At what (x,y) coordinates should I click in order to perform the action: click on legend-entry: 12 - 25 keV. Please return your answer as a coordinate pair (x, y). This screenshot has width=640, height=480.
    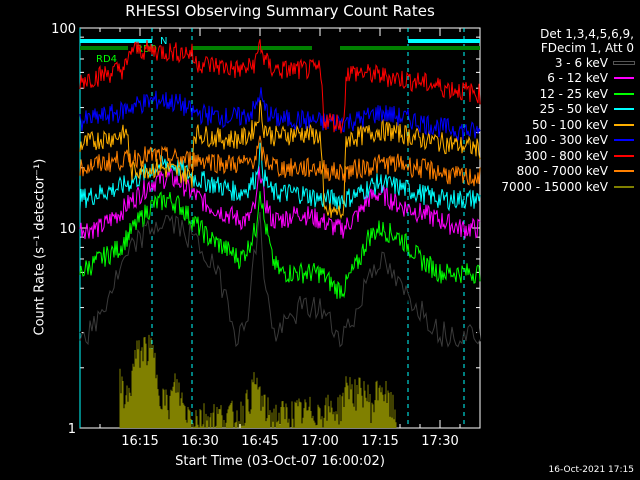
    Looking at the image, I should click on (556, 94).